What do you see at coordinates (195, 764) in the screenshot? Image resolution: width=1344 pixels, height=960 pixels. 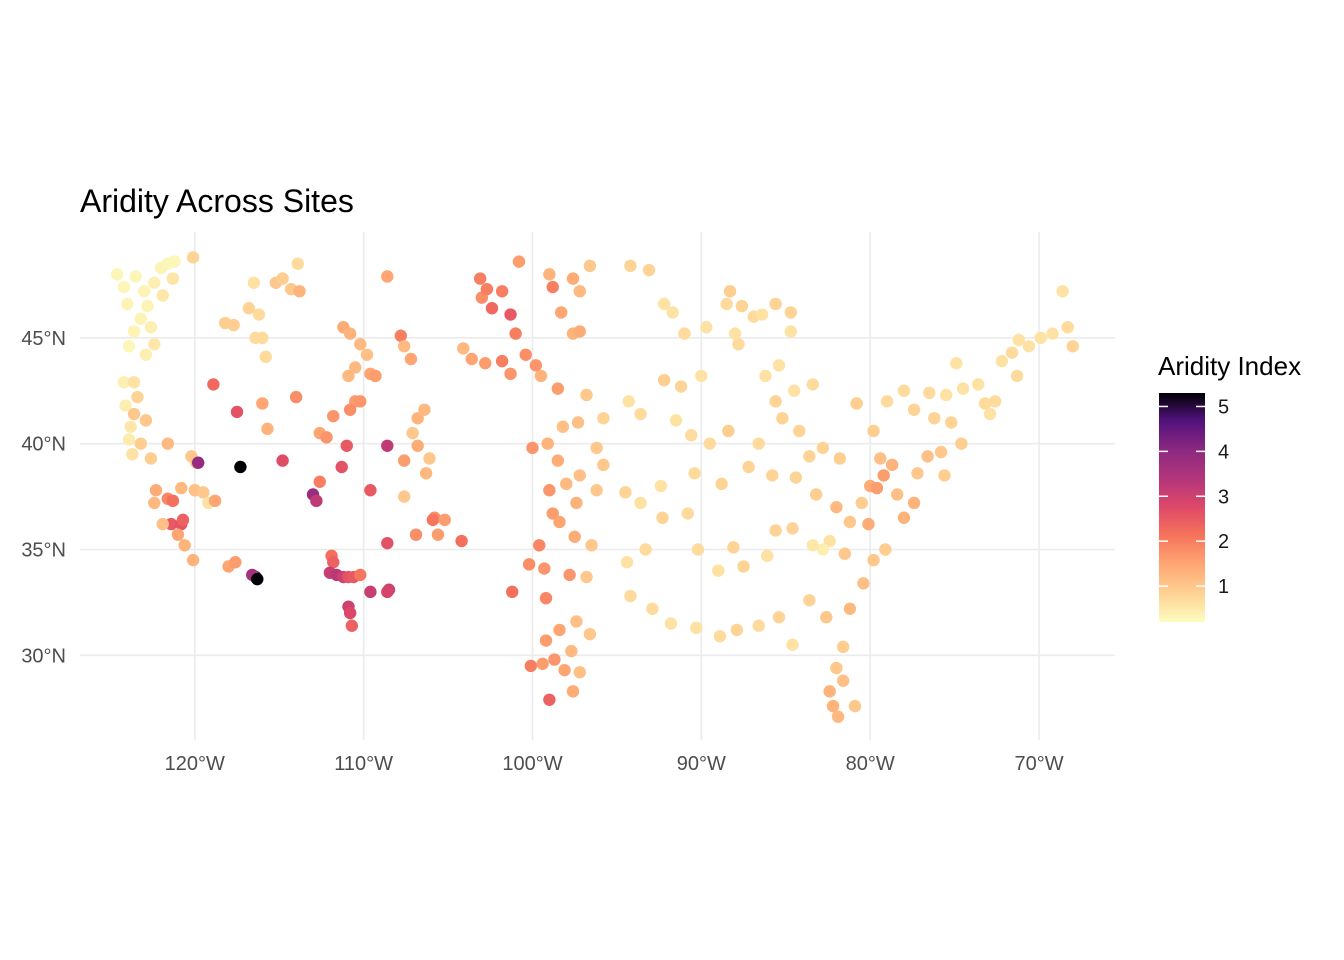 I see `x-tick-label: 120°W` at bounding box center [195, 764].